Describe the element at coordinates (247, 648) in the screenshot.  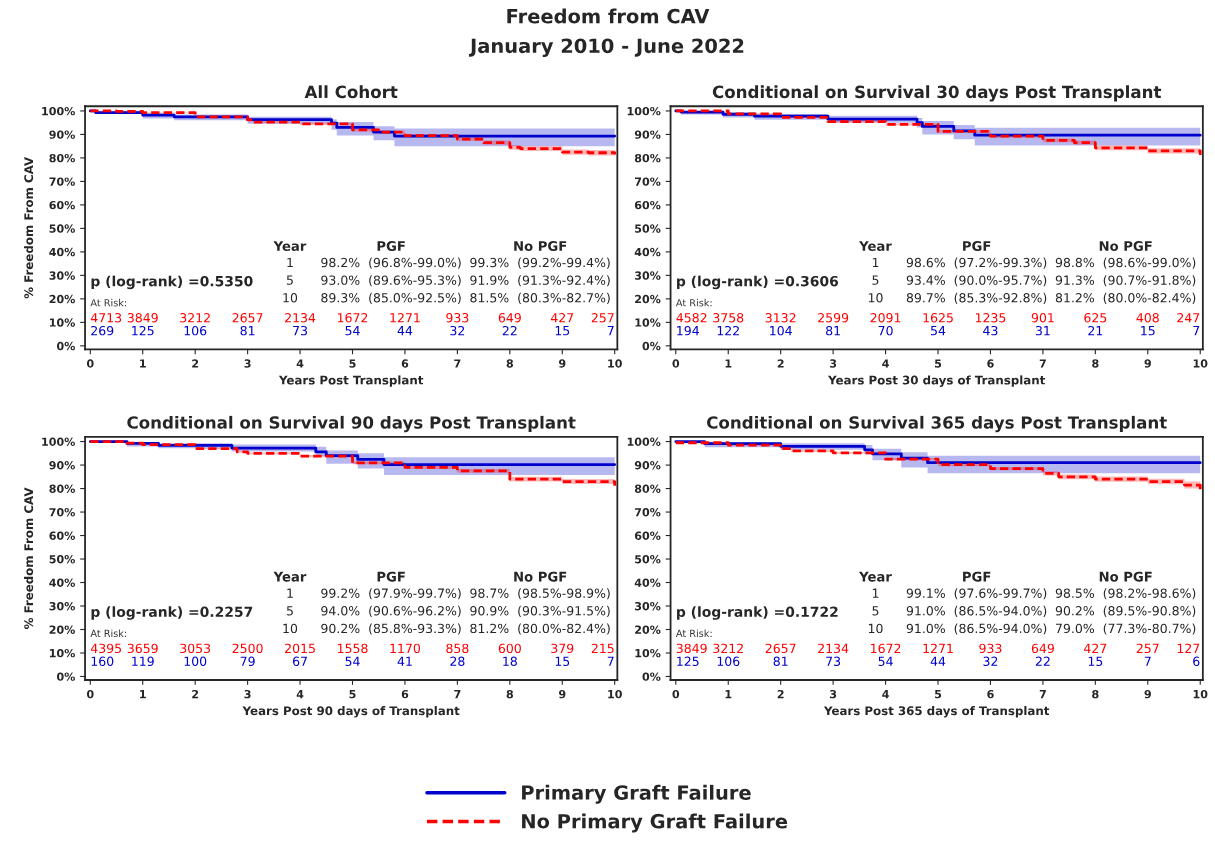
I see `annotation: 2500` at that location.